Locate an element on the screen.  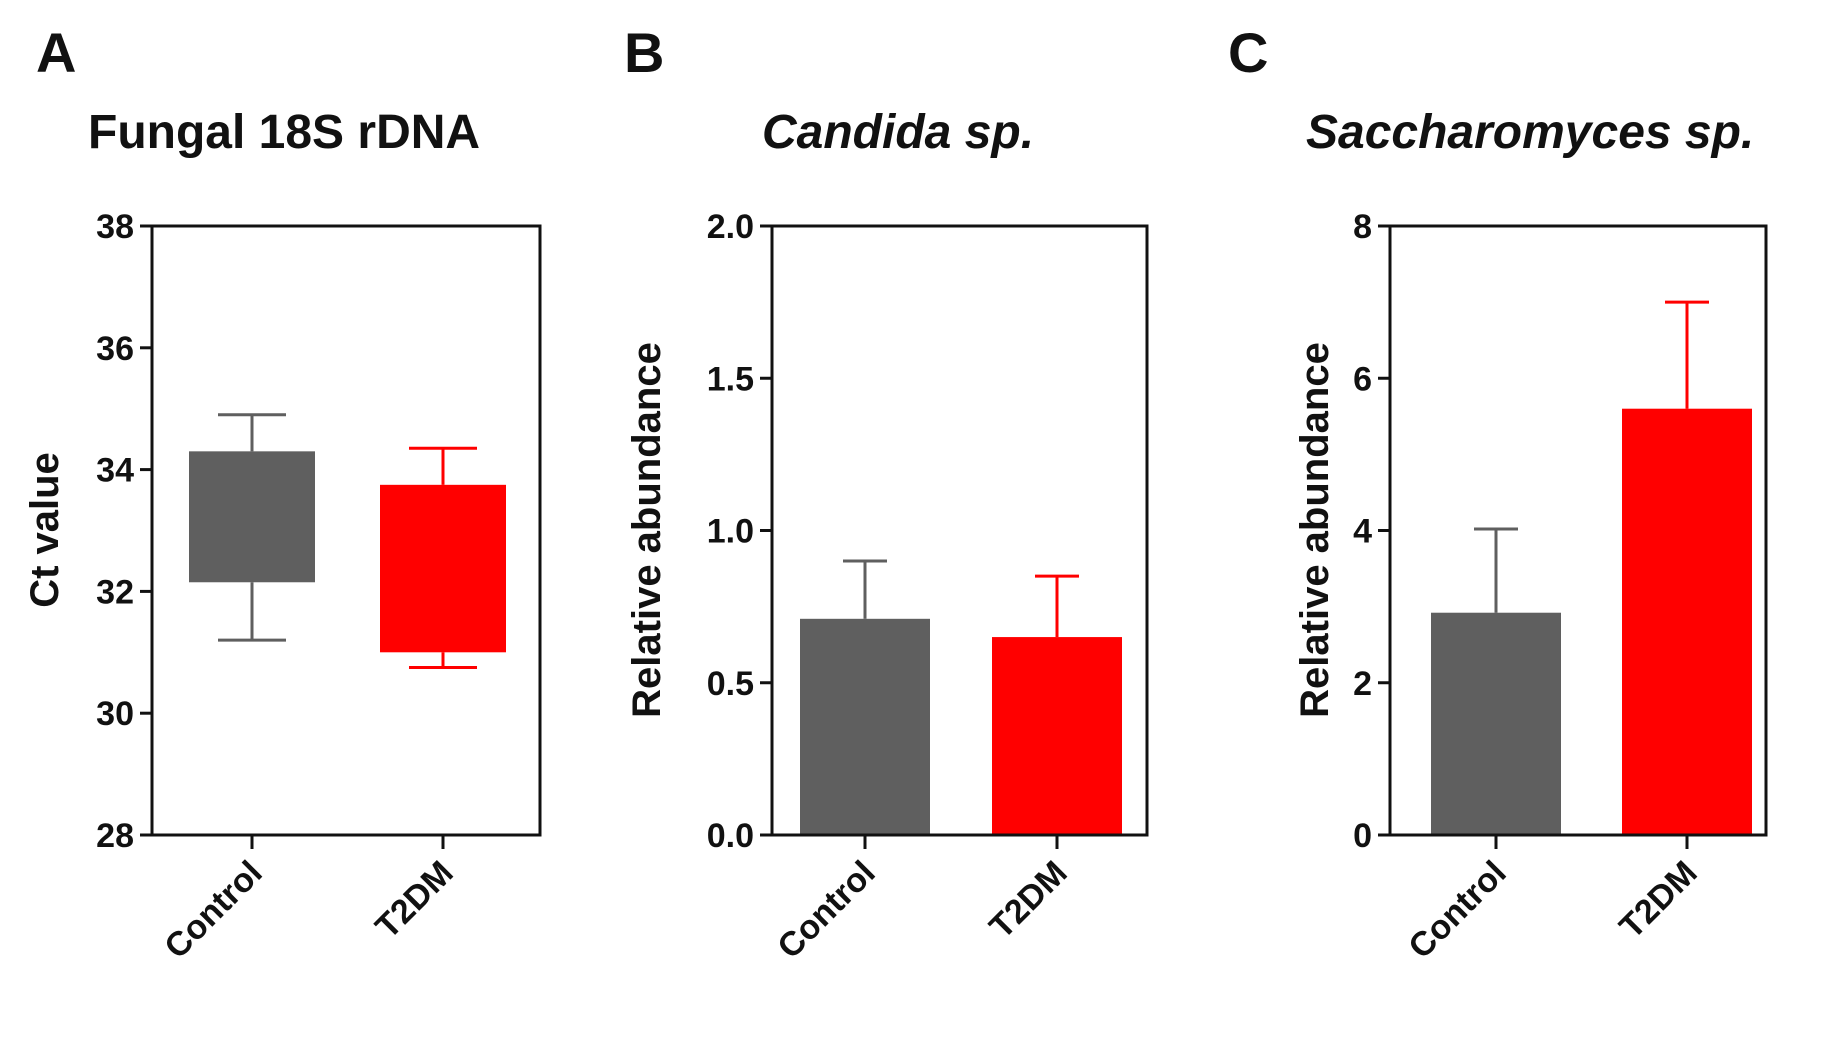
panel-c-y-tick-label: 4 is located at coordinates (1362, 532).